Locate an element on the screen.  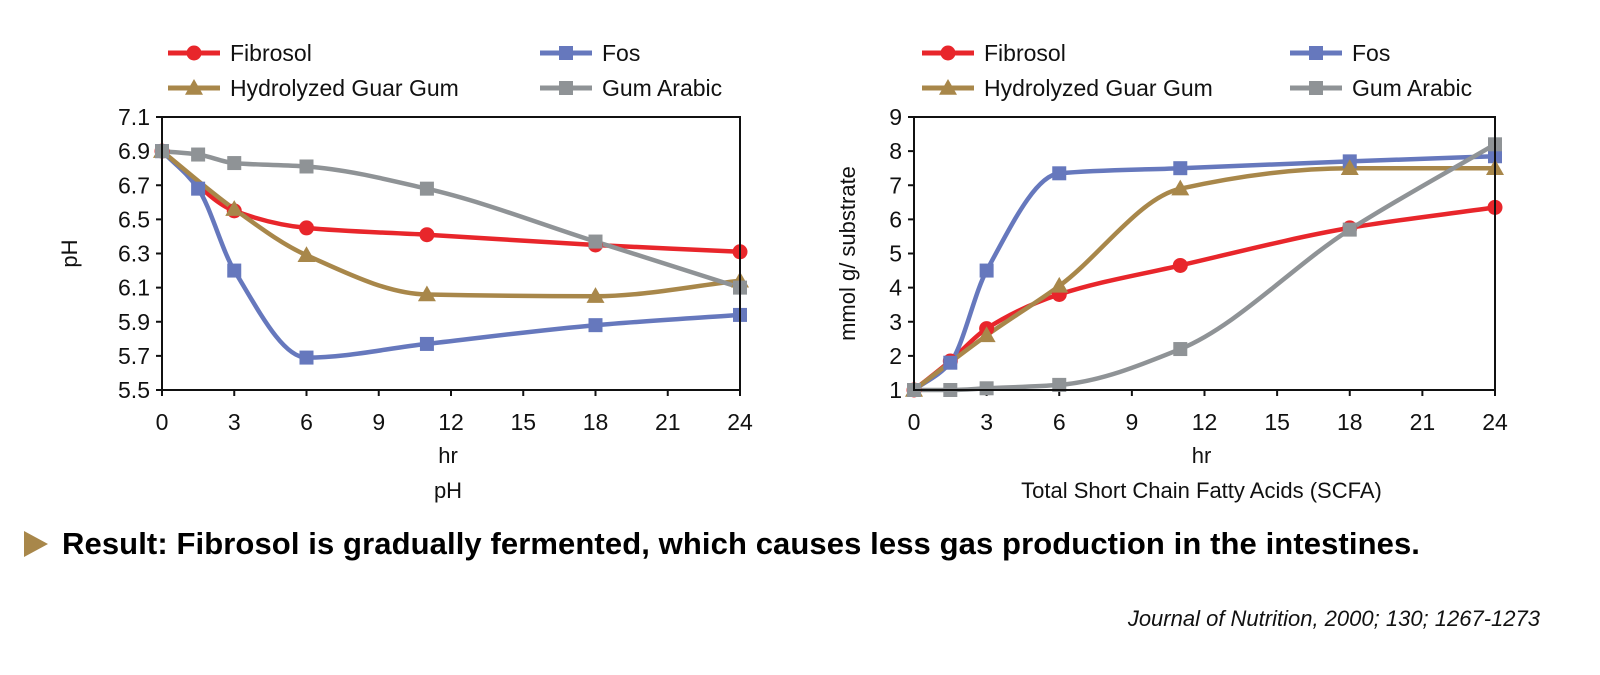
y-tick-label: 6.5 is located at coordinates (134, 219).